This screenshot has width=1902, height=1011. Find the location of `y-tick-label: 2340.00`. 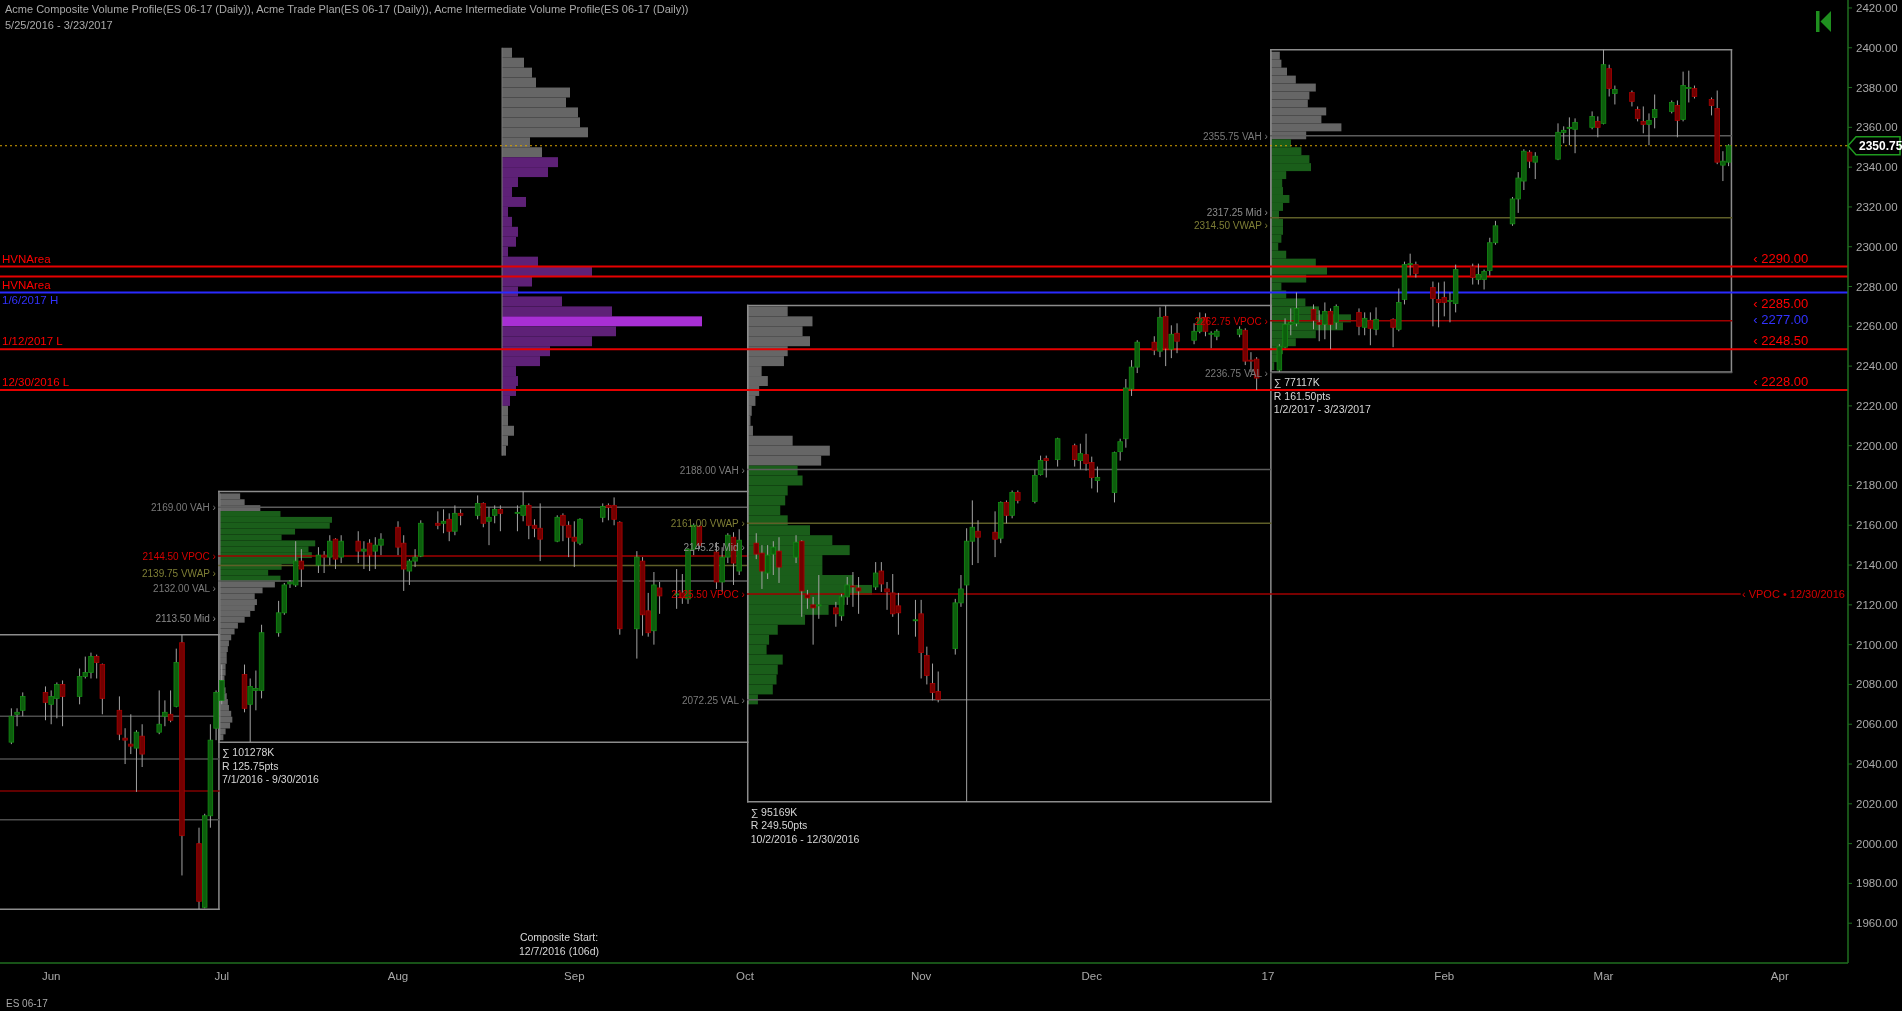

y-tick-label: 2340.00 is located at coordinates (1877, 167).